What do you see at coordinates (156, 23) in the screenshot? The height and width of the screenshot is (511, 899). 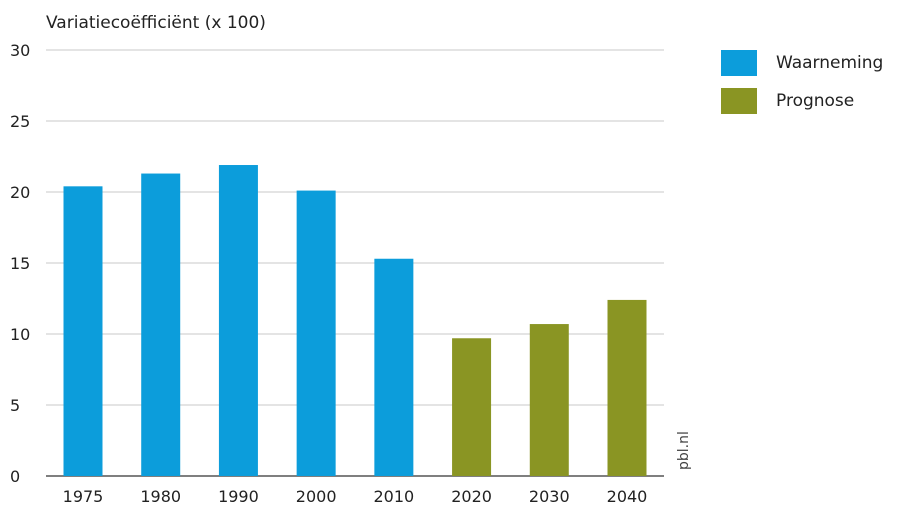 I see `y-axis-label: Variatiecoëfficiënt (x 100)` at bounding box center [156, 23].